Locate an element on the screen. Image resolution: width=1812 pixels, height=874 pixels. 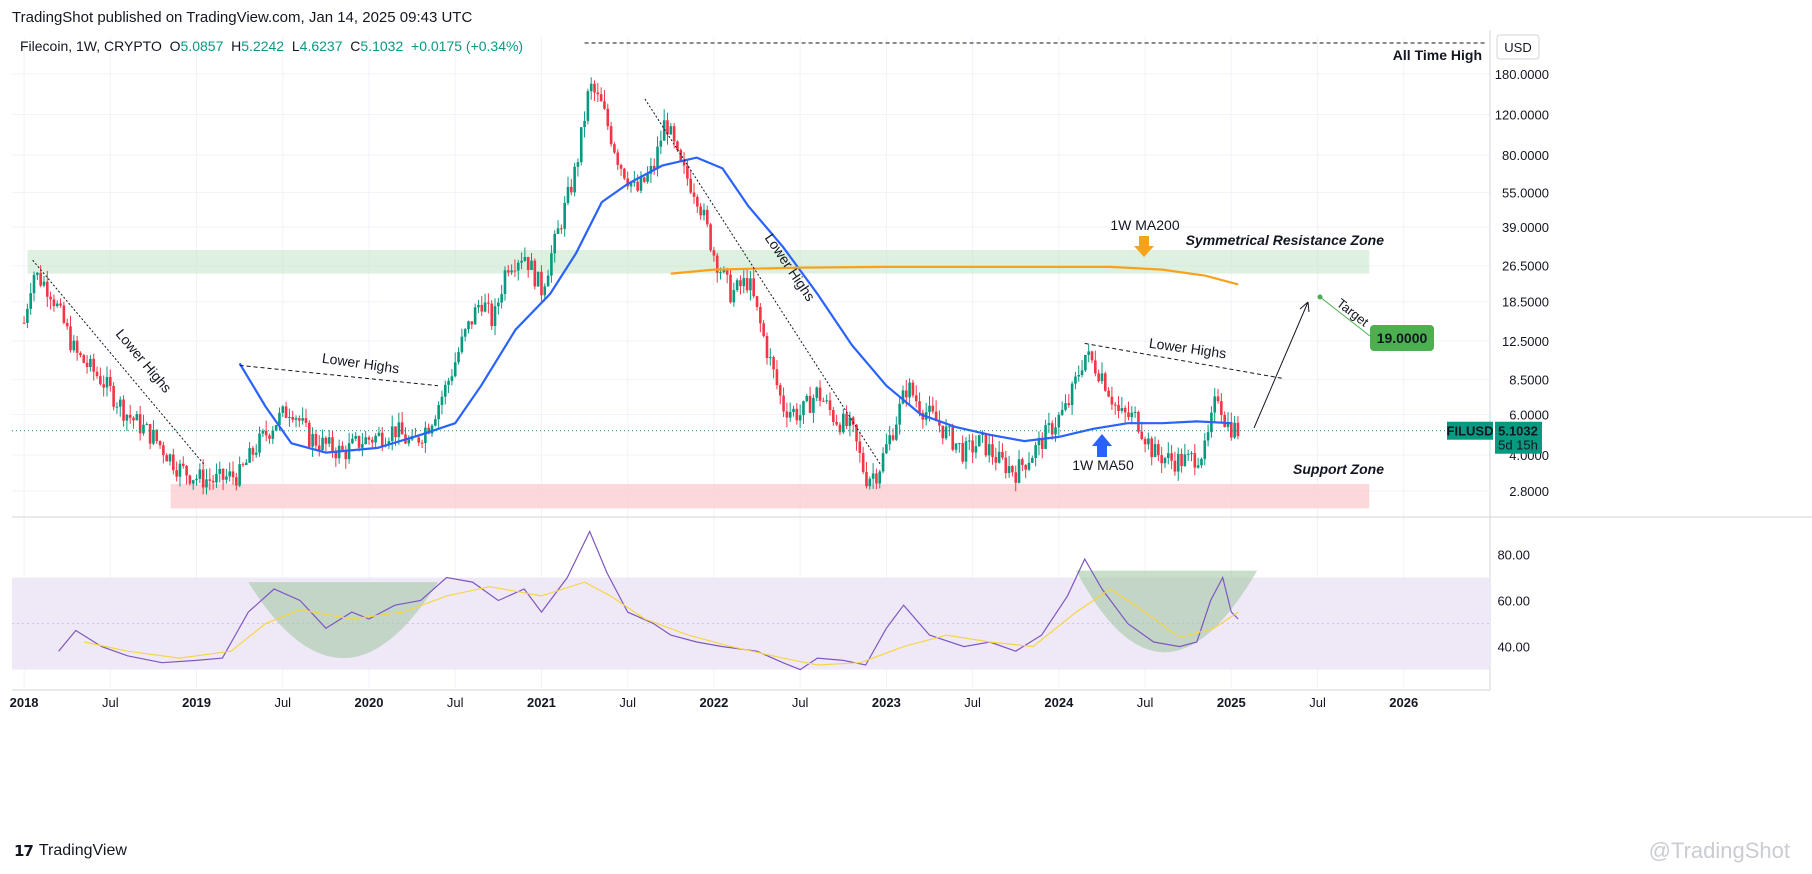
price-axis-tick: 12.5000 is located at coordinates (1525, 341).